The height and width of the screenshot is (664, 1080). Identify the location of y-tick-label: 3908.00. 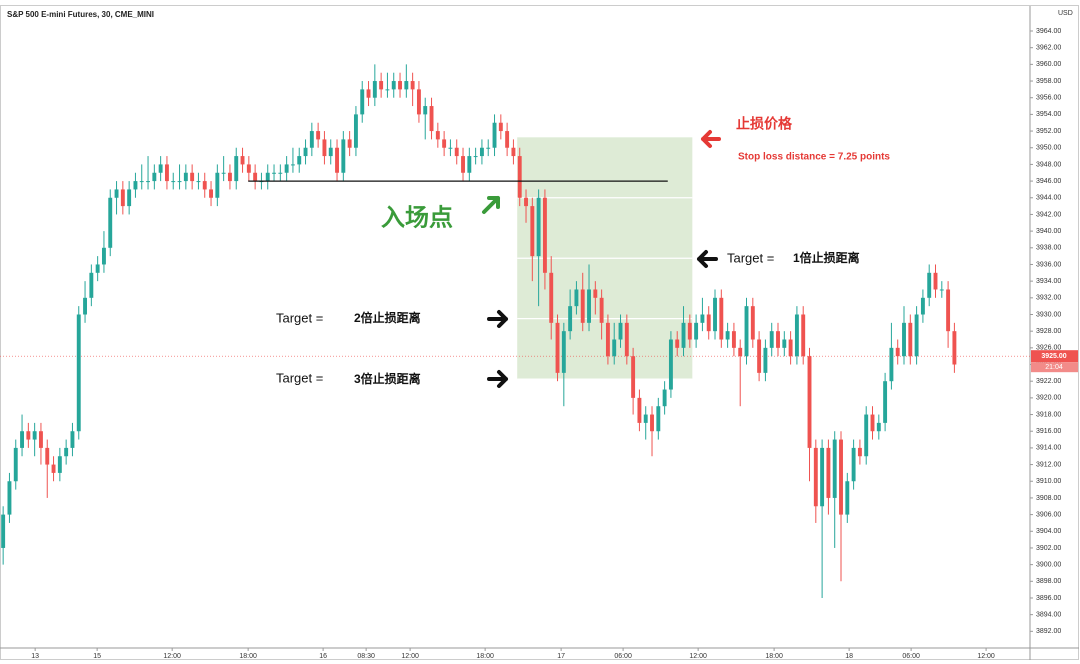
(1048, 498).